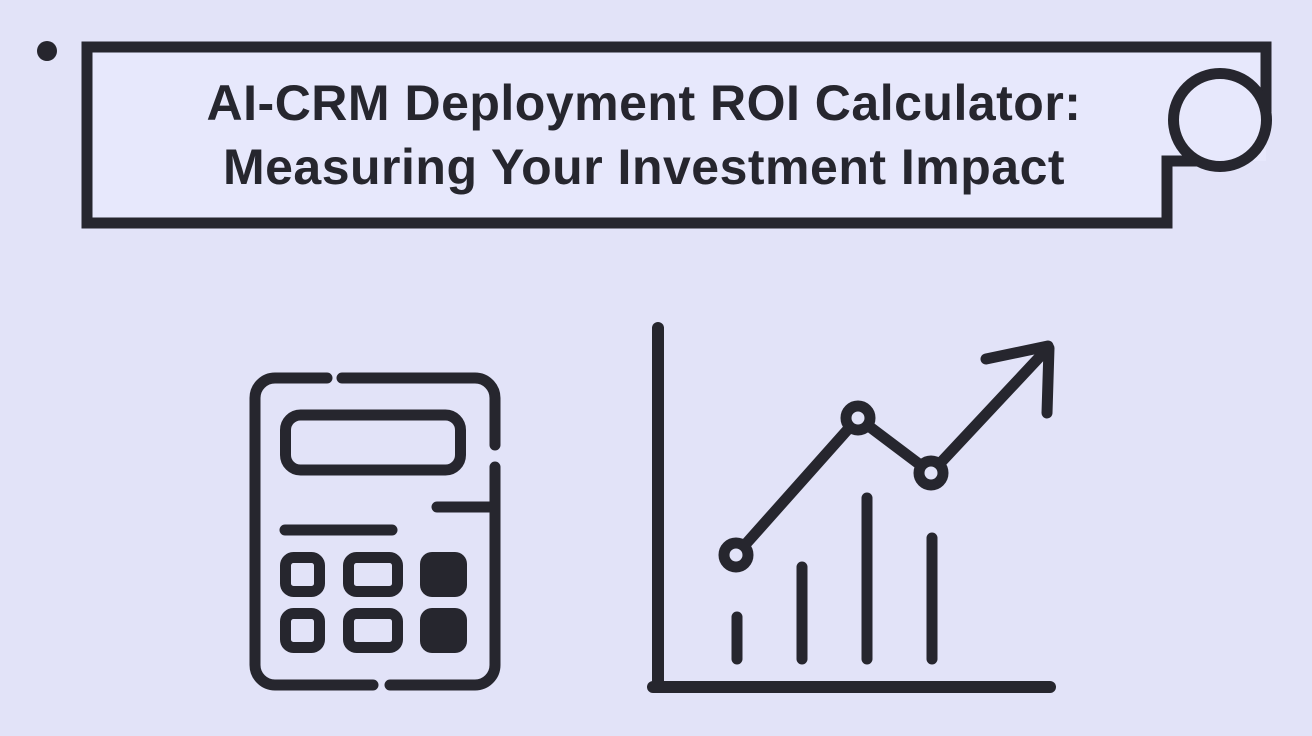 The width and height of the screenshot is (1312, 736). I want to click on page-title-line-1: AI-CRM Deployment ROI Calculator:, so click(644, 103).